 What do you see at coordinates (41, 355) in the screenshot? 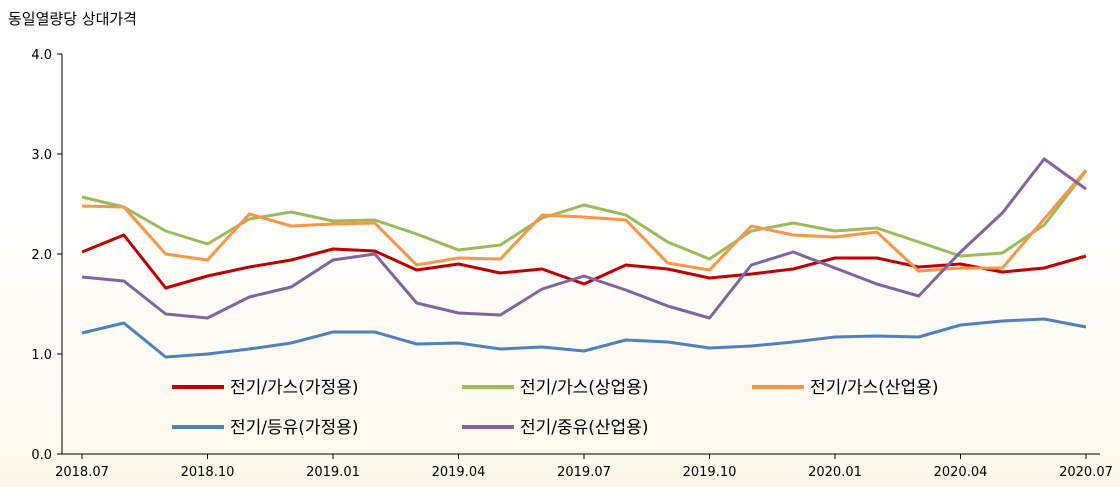
I see `y-tick-label: 1.0` at bounding box center [41, 355].